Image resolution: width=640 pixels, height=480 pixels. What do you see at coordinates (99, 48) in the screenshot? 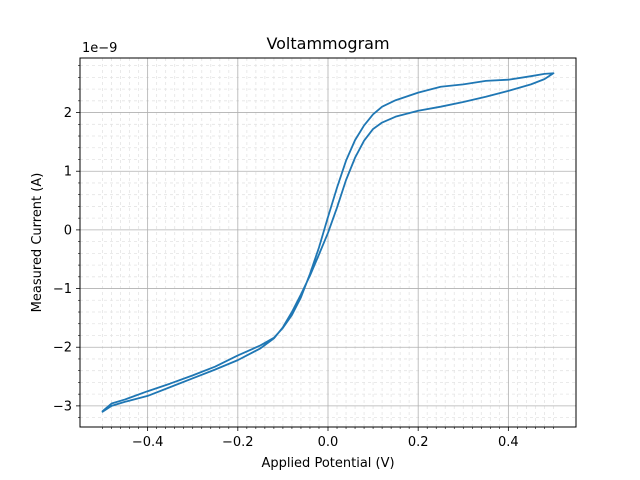
I see `y-offset-text: 1e−9` at bounding box center [99, 48].